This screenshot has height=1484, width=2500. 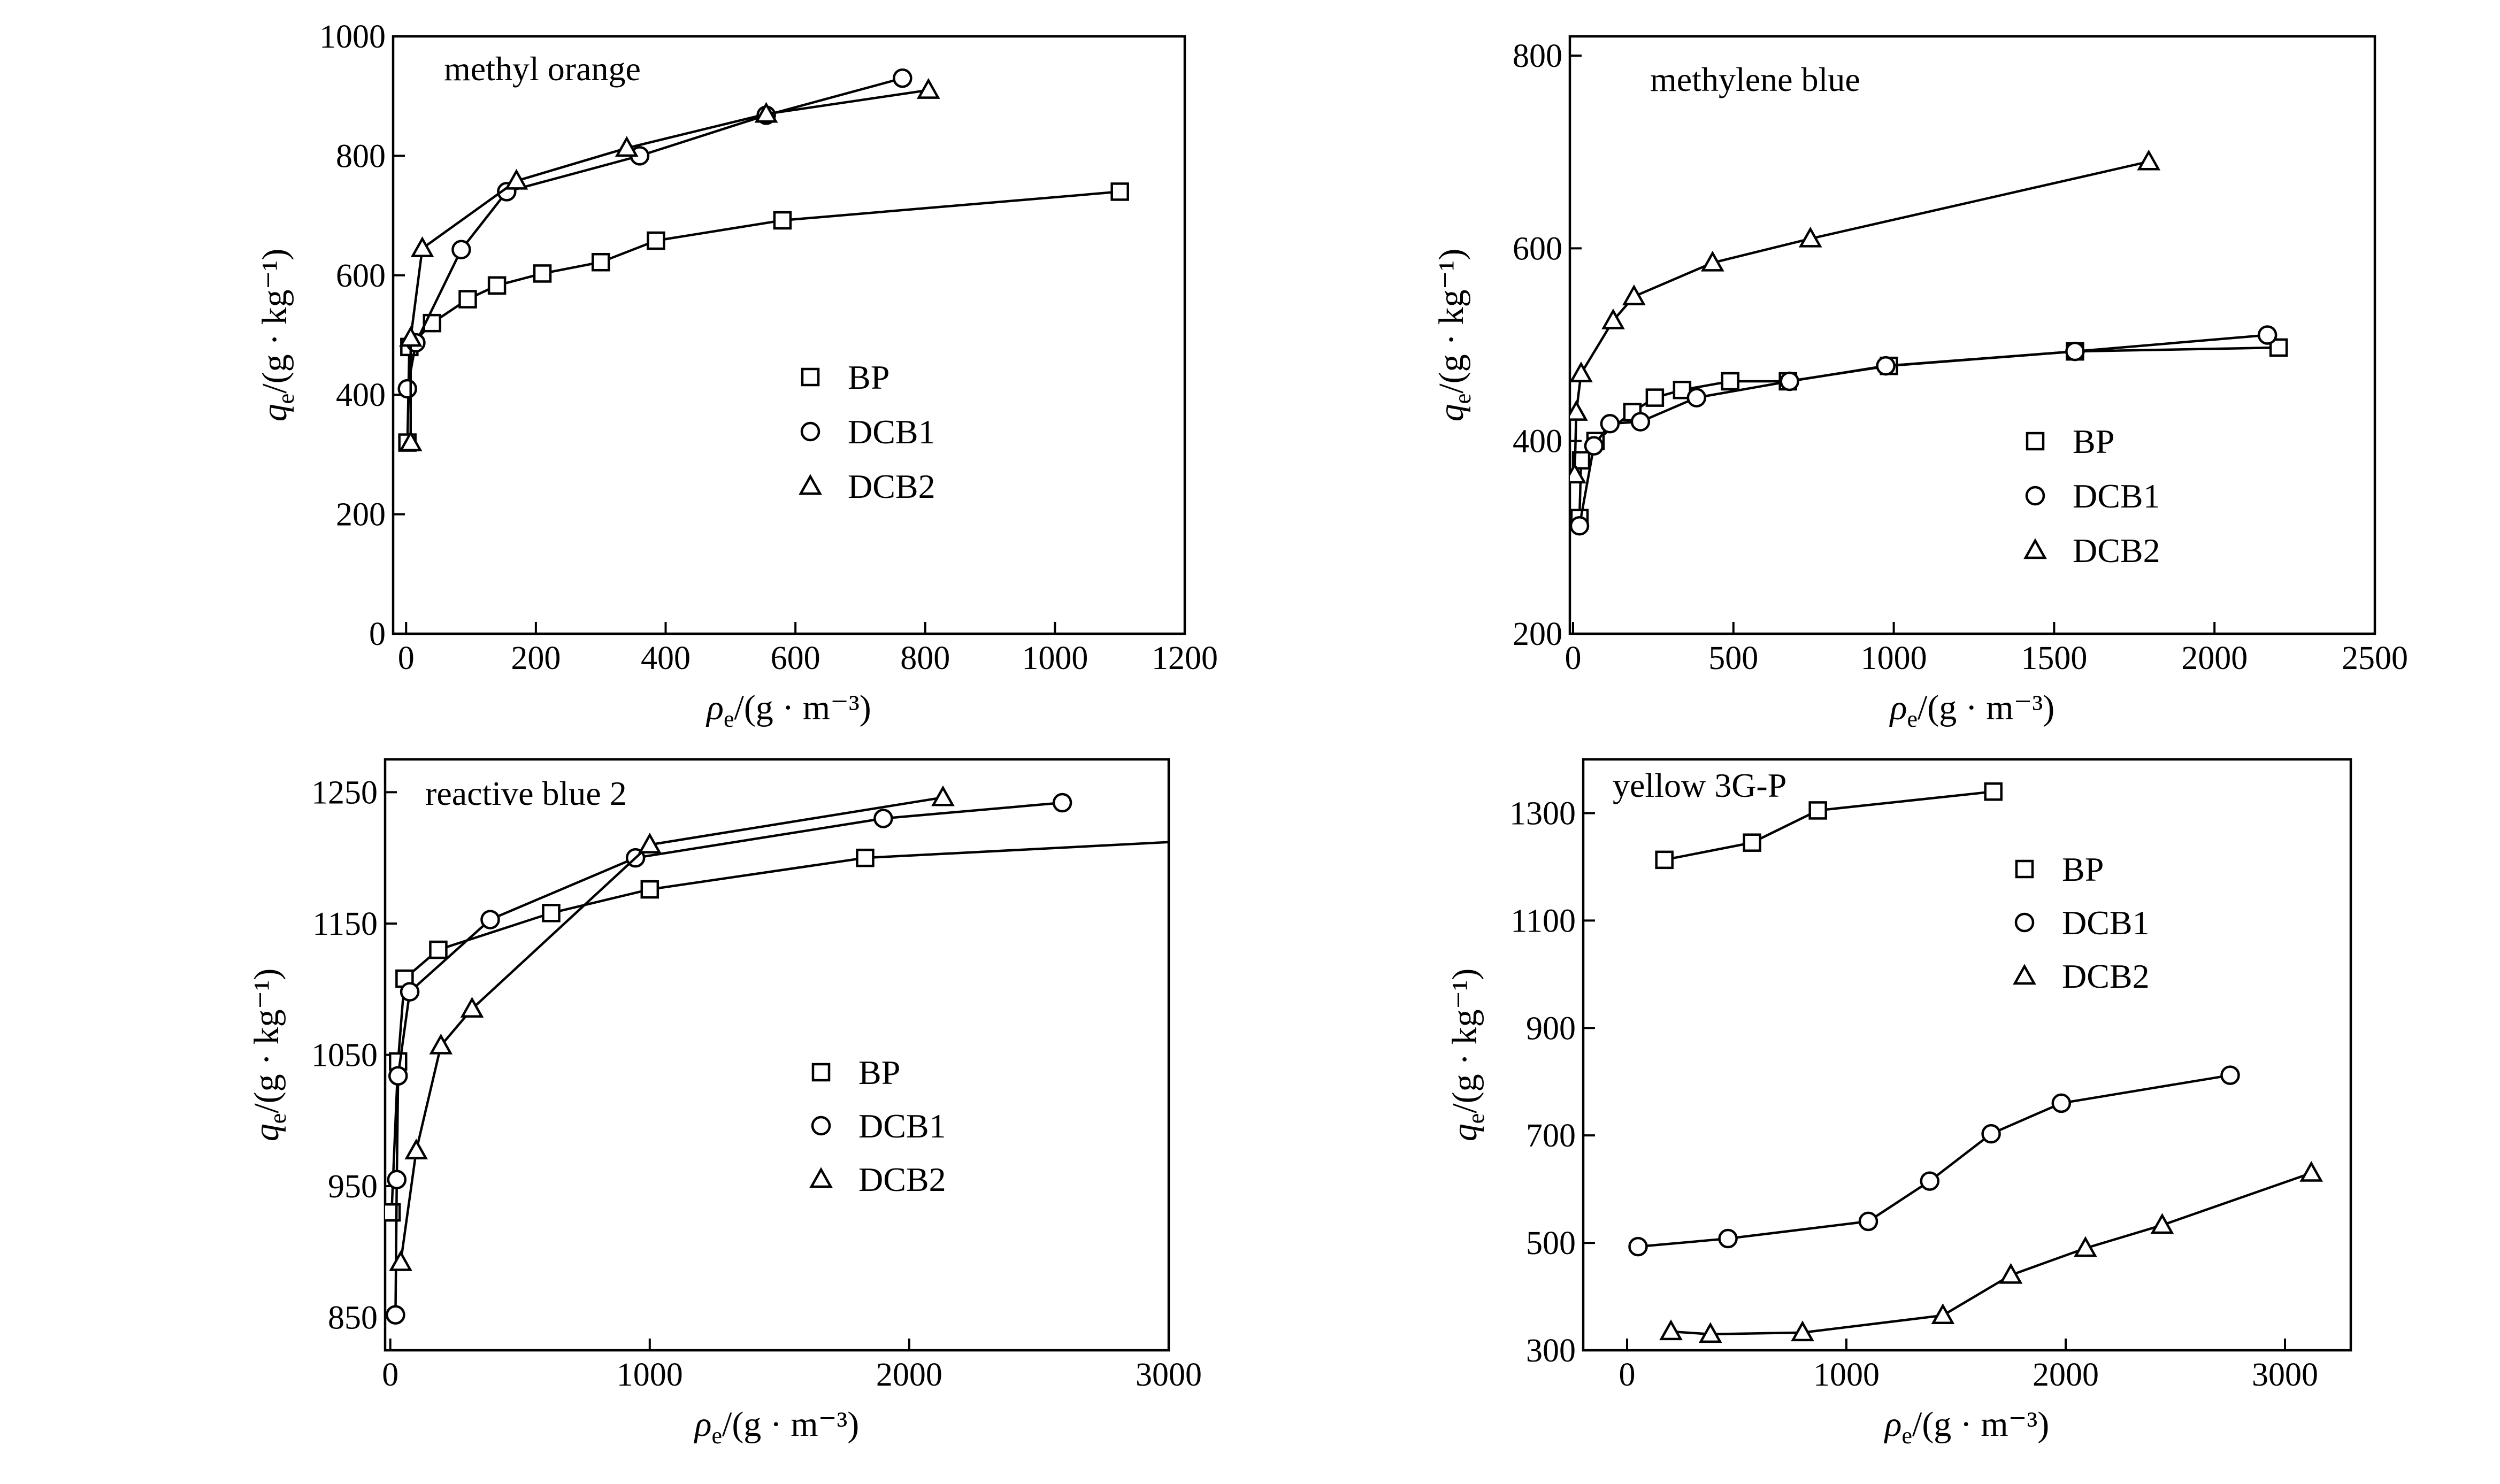 I want to click on y-tick-label: 500, so click(x=1551, y=1243).